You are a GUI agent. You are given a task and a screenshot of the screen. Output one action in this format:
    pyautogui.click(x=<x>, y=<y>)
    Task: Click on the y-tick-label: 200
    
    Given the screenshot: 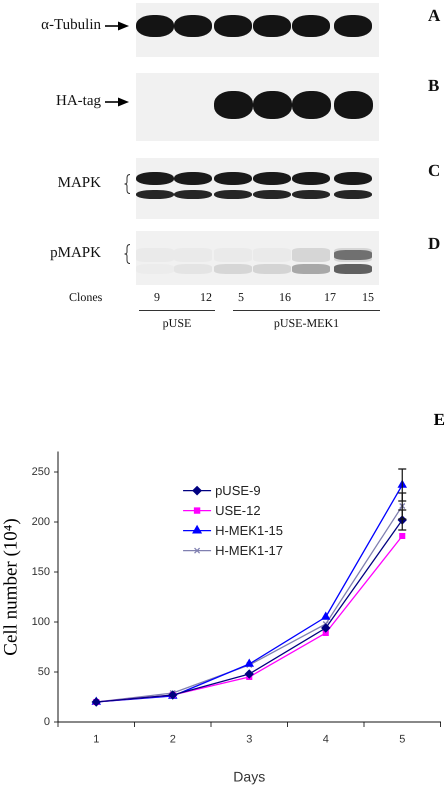 What is the action you would take?
    pyautogui.click(x=41, y=522)
    